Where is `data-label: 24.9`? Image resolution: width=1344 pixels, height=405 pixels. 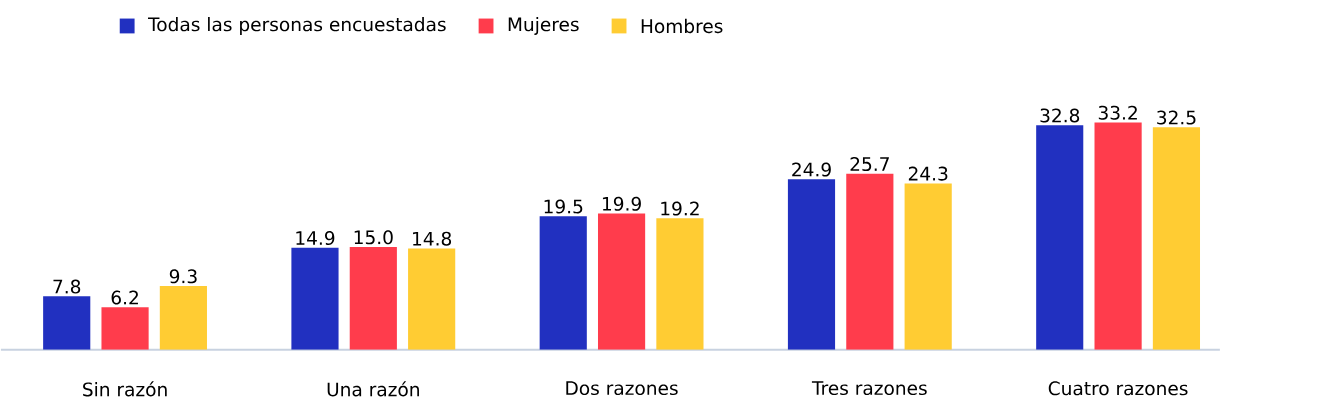
data-label: 24.9 is located at coordinates (811, 169).